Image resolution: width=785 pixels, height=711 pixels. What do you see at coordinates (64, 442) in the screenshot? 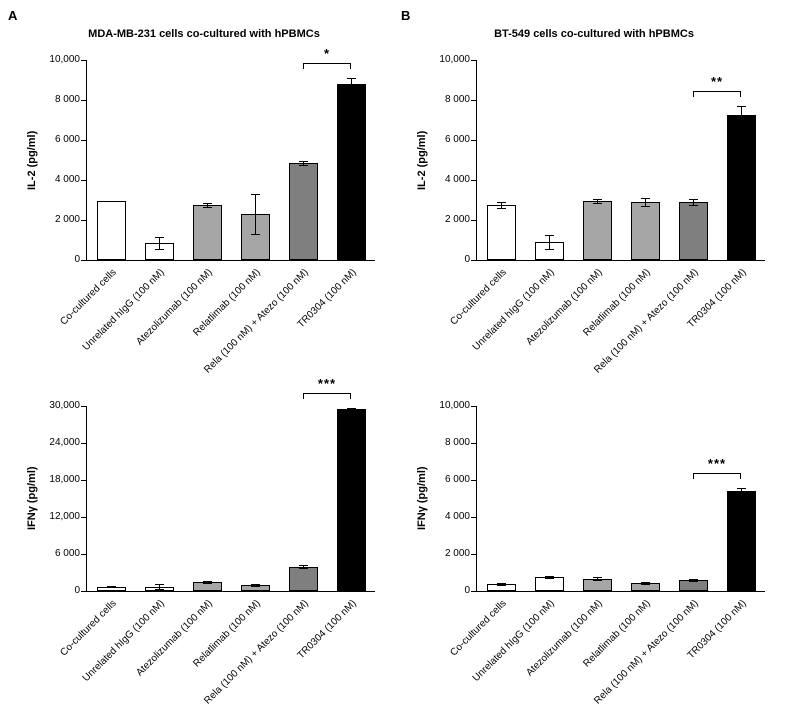
I see `y-tick-label: 24,000` at bounding box center [64, 442].